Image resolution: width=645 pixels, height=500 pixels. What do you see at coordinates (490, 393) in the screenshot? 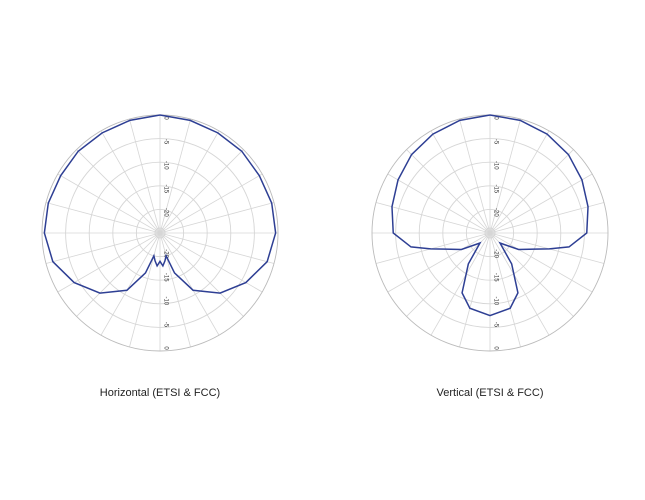
I see `chart-title: Vertical (ETSI & FCC)` at bounding box center [490, 393].